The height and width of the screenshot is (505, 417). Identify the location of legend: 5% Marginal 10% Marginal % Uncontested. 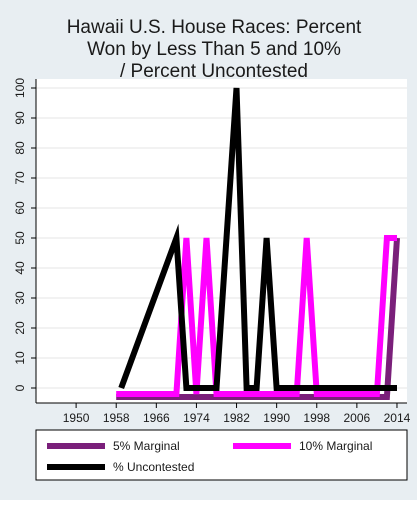
(221, 455).